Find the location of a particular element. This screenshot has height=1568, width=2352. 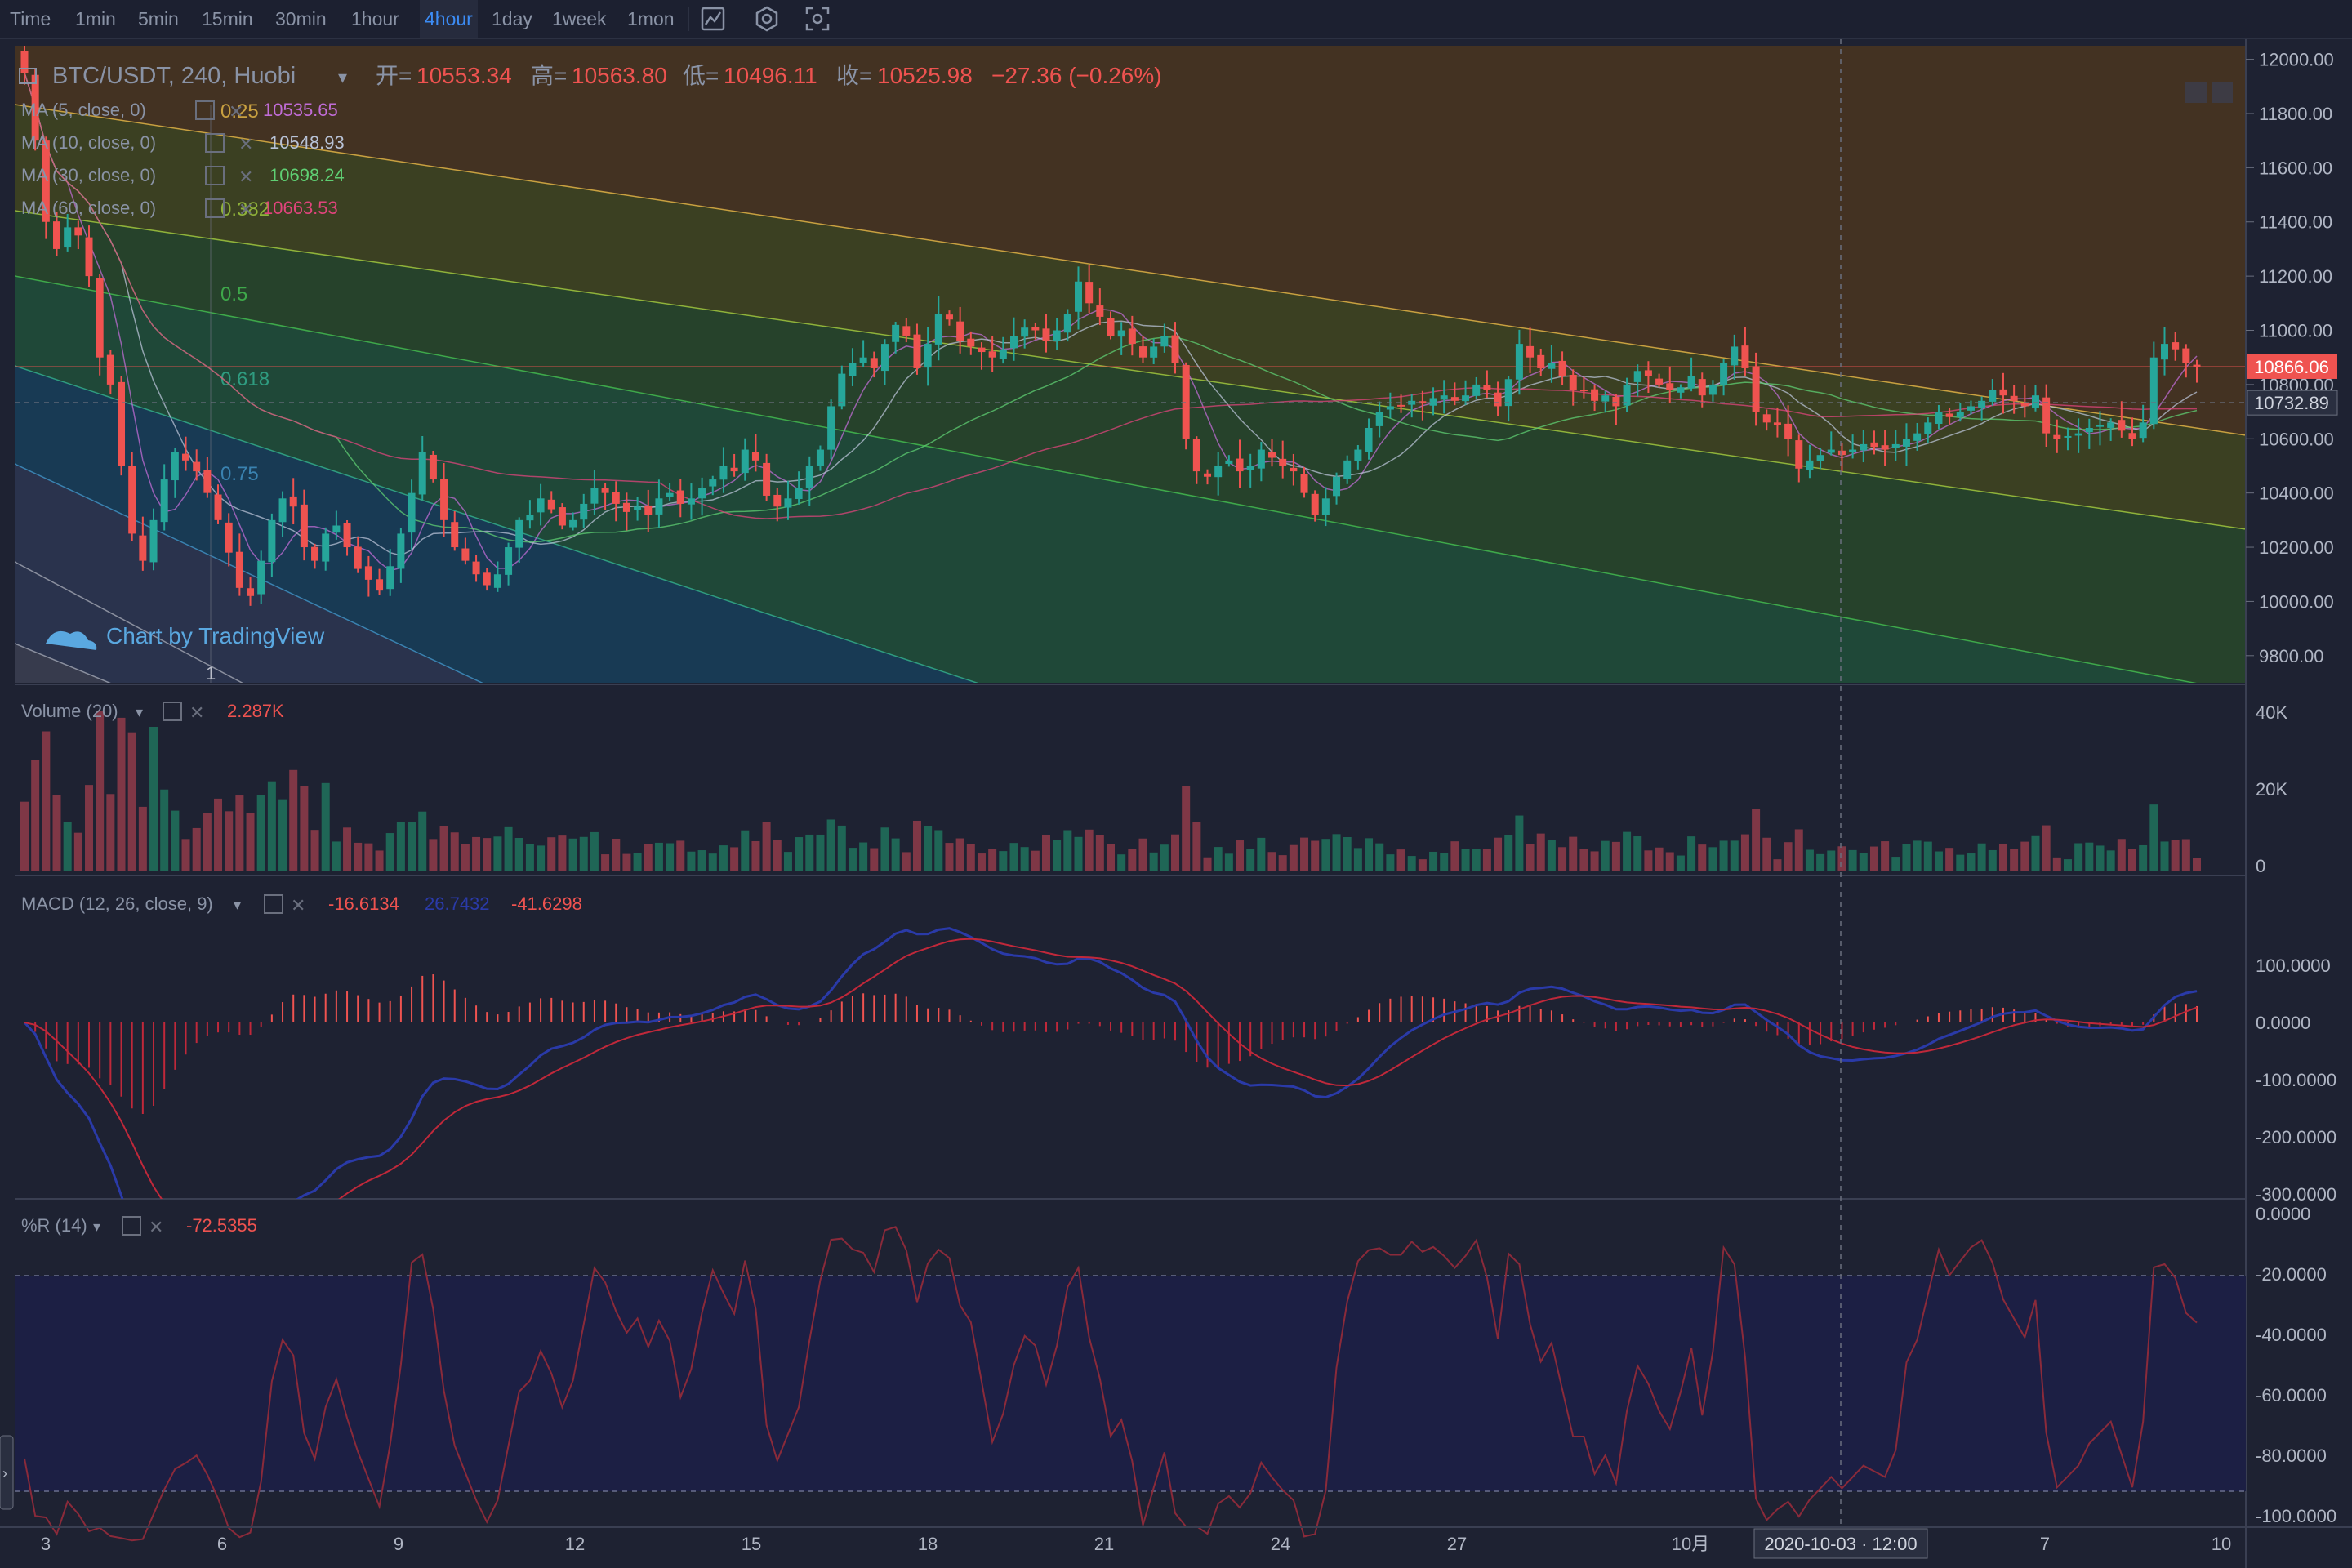

interval-1min: 1min is located at coordinates (95, 18).